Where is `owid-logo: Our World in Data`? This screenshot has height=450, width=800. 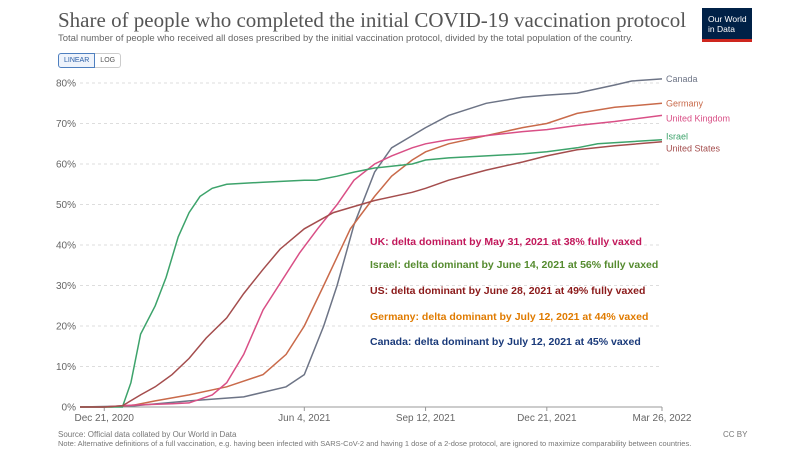 owid-logo: Our World in Data is located at coordinates (727, 25).